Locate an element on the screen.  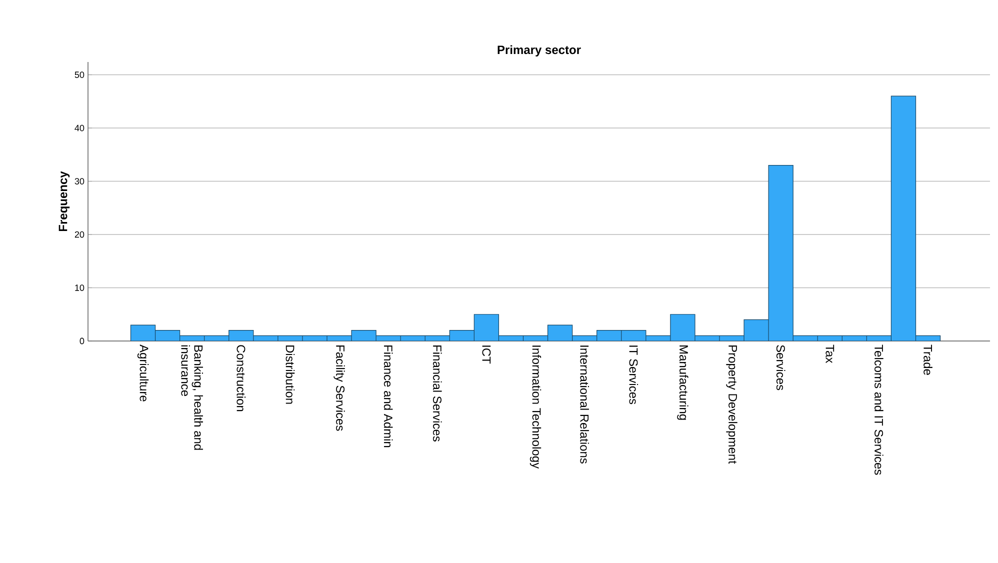
x-tick-label: IT Services is located at coordinates (633, 375).